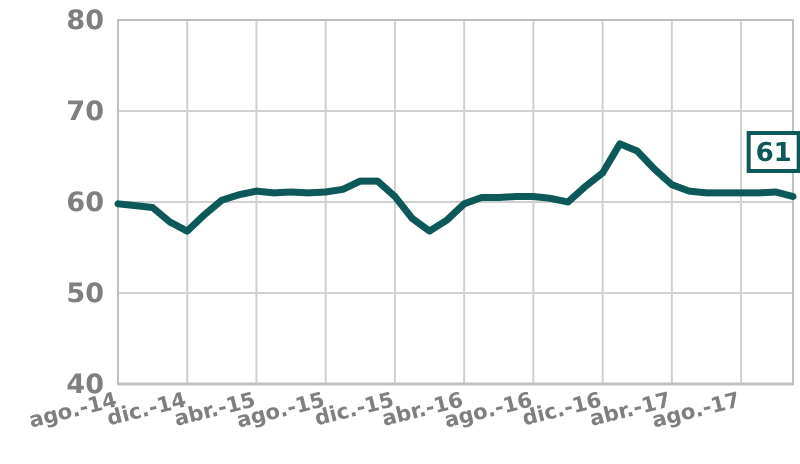 This screenshot has height=464, width=800. I want to click on y-tick-label: 60, so click(85, 202).